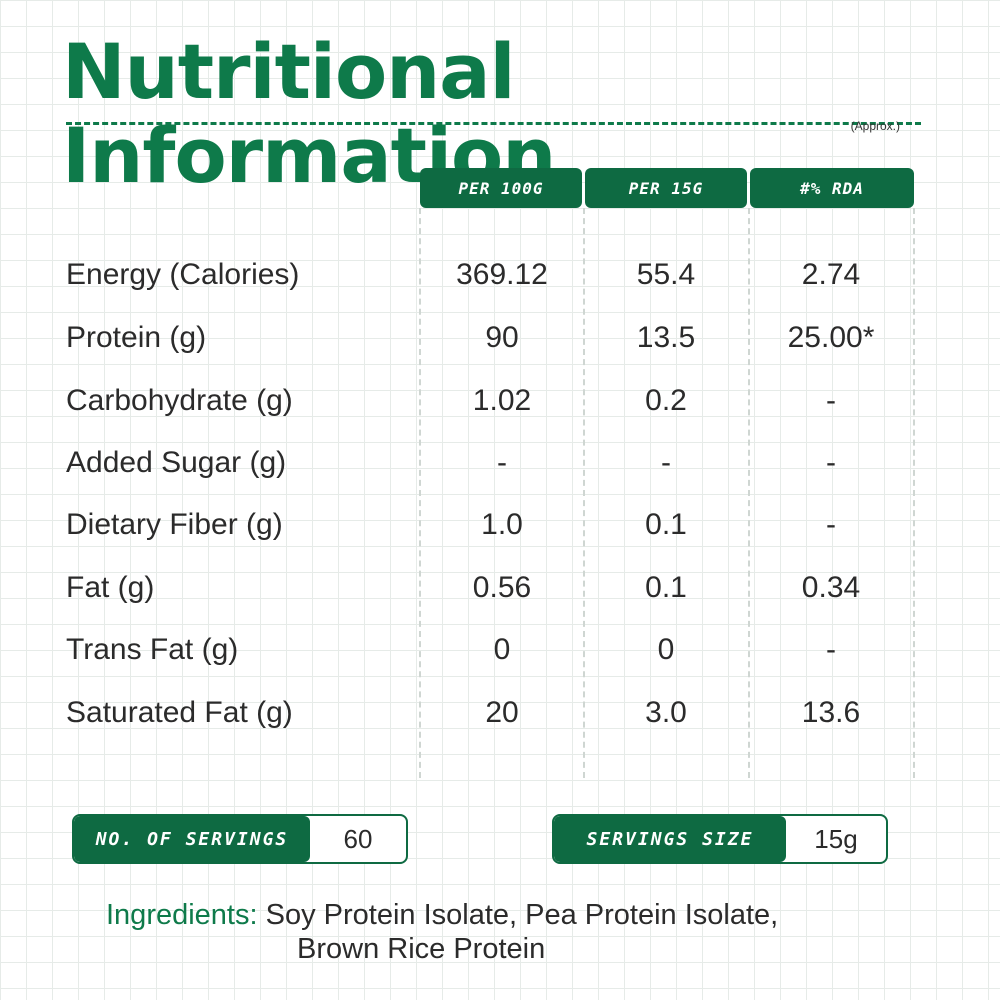 Image resolution: width=1000 pixels, height=1000 pixels. What do you see at coordinates (192, 839) in the screenshot?
I see `servings-count-label: NO. OF SERVINGS` at bounding box center [192, 839].